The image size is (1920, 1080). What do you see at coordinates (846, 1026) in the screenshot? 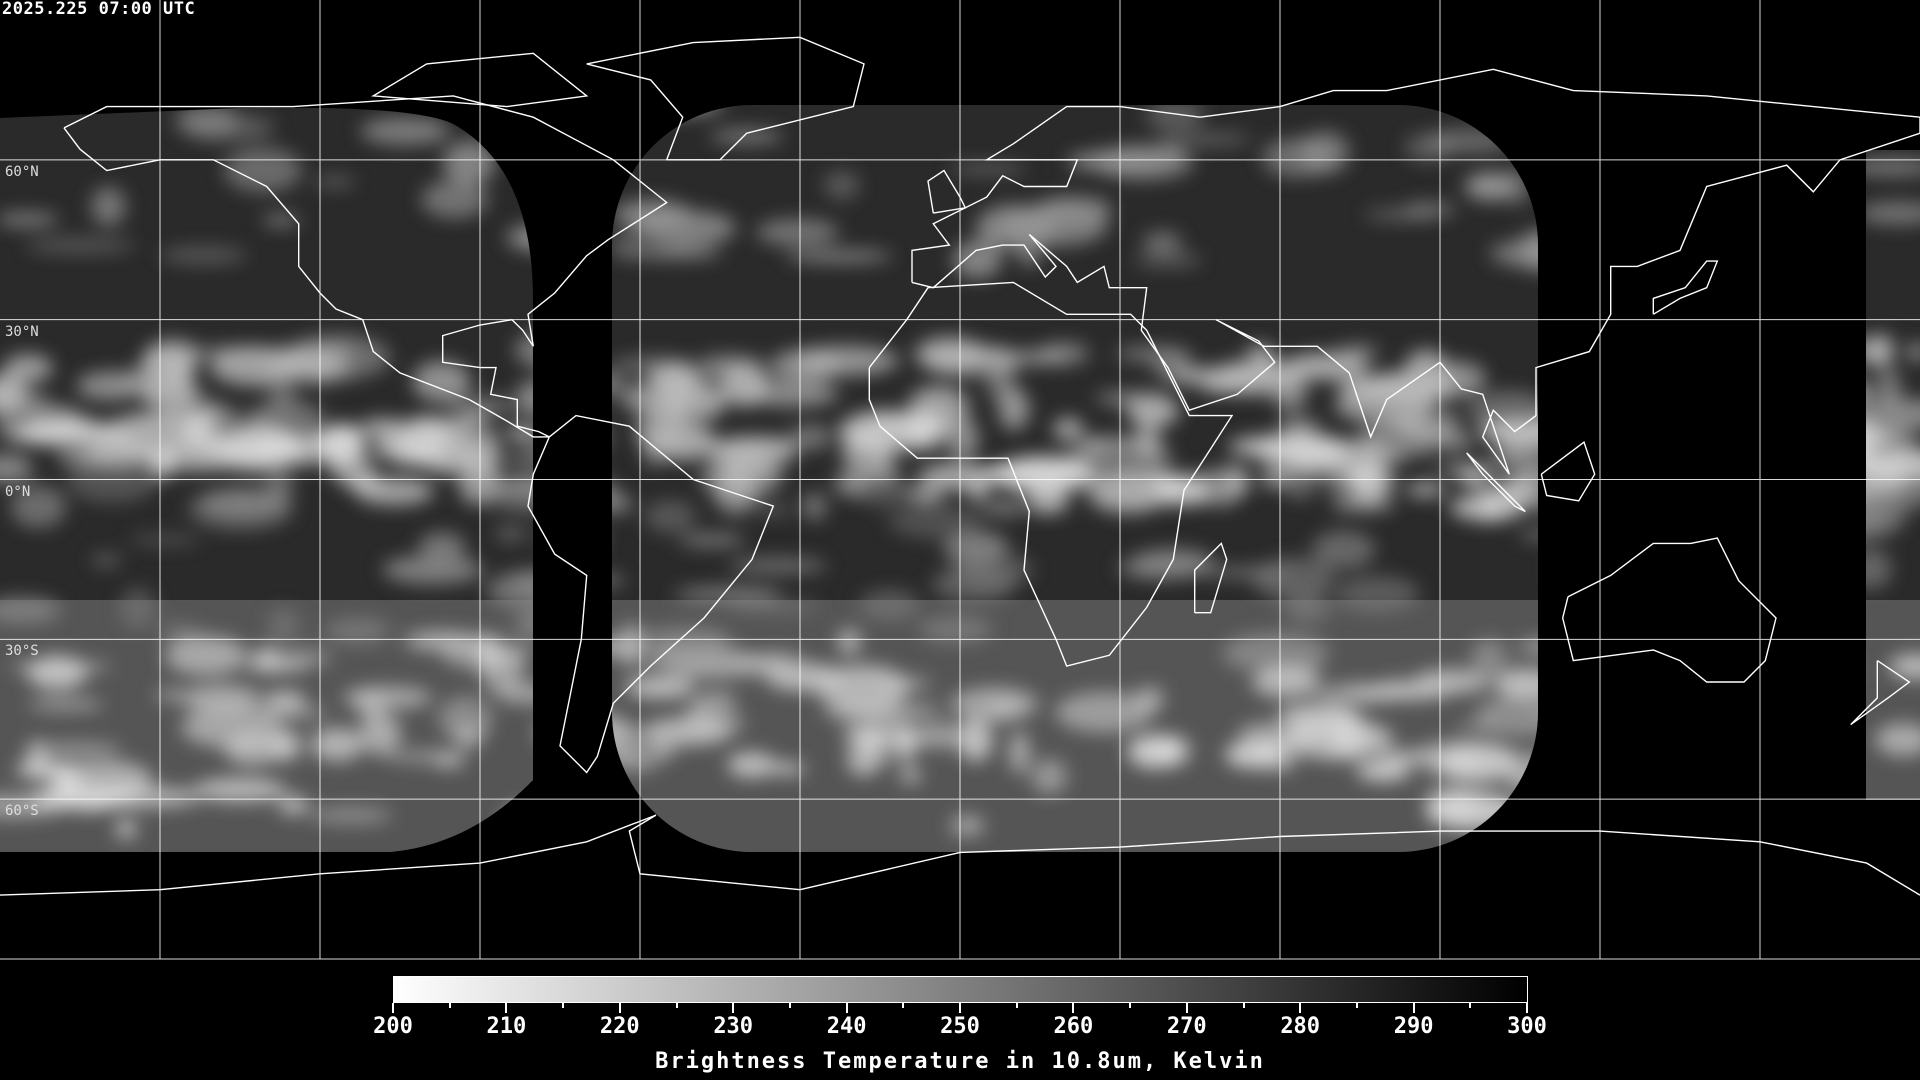
I see `colorbar-tick-label: 240` at bounding box center [846, 1026].